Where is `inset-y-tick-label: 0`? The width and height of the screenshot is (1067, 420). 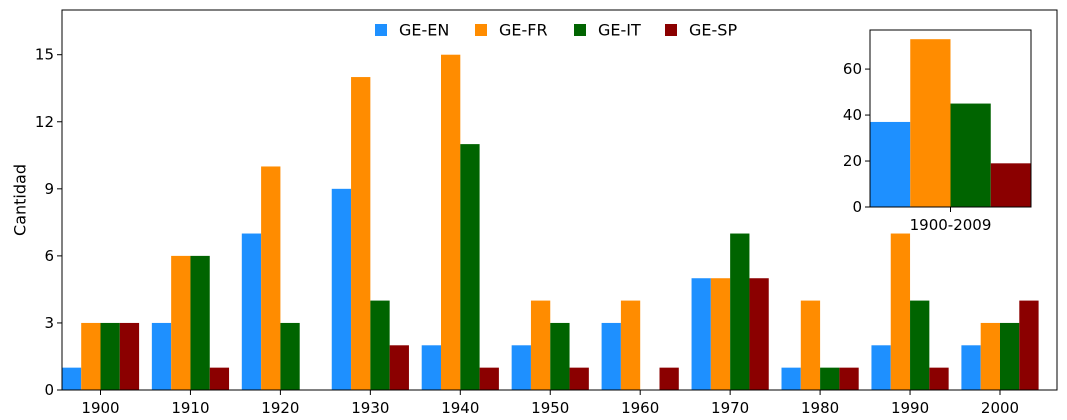
inset-y-tick-label: 0 is located at coordinates (857, 207).